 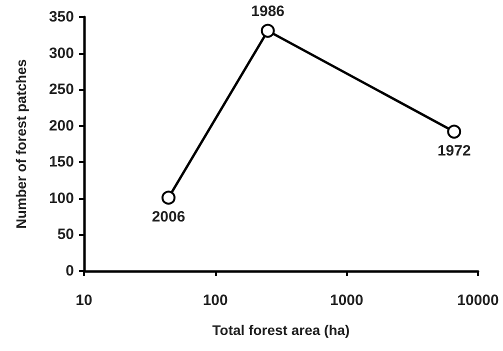 I want to click on y-tick-label: 200, so click(x=61, y=125).